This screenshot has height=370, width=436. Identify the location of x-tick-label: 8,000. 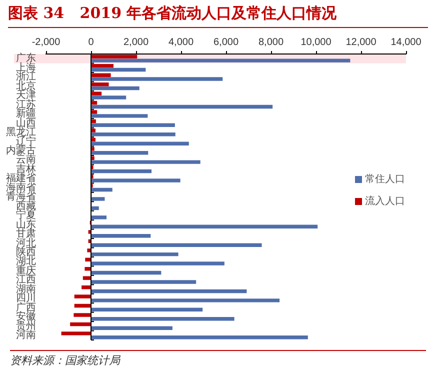
(271, 42).